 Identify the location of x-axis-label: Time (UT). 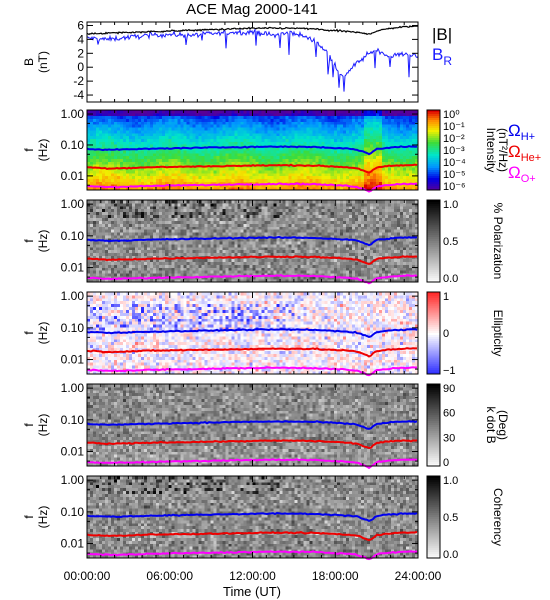
(252, 591).